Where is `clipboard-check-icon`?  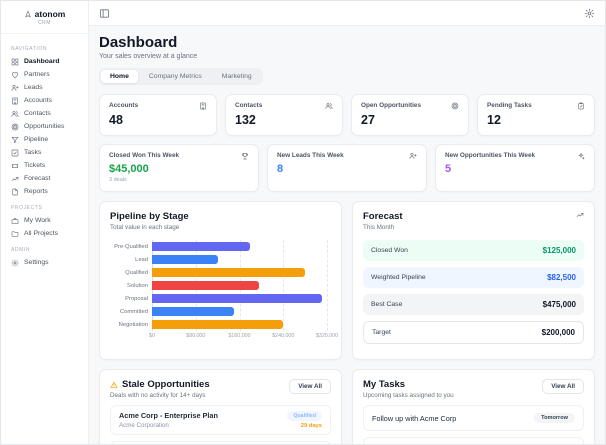
clipboard-check-icon is located at coordinates (581, 106).